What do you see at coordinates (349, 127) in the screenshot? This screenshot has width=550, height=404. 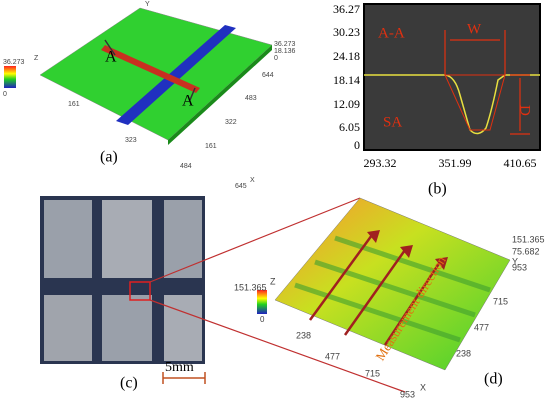 I see `y-tick: 6.05` at bounding box center [349, 127].